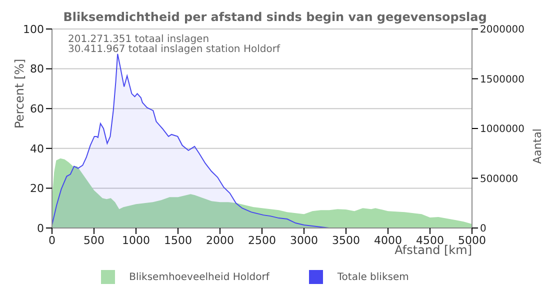 The image size is (550, 300). I want to click on y-tick-label: 60, so click(37, 109).